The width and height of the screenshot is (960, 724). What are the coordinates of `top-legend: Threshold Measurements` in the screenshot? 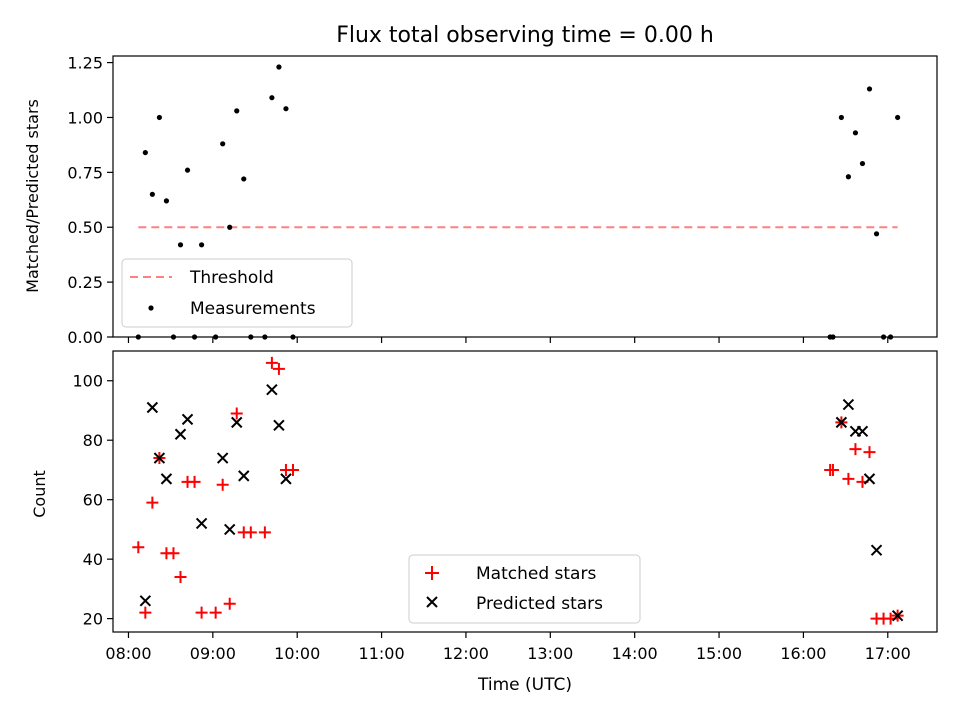 It's located at (237, 293).